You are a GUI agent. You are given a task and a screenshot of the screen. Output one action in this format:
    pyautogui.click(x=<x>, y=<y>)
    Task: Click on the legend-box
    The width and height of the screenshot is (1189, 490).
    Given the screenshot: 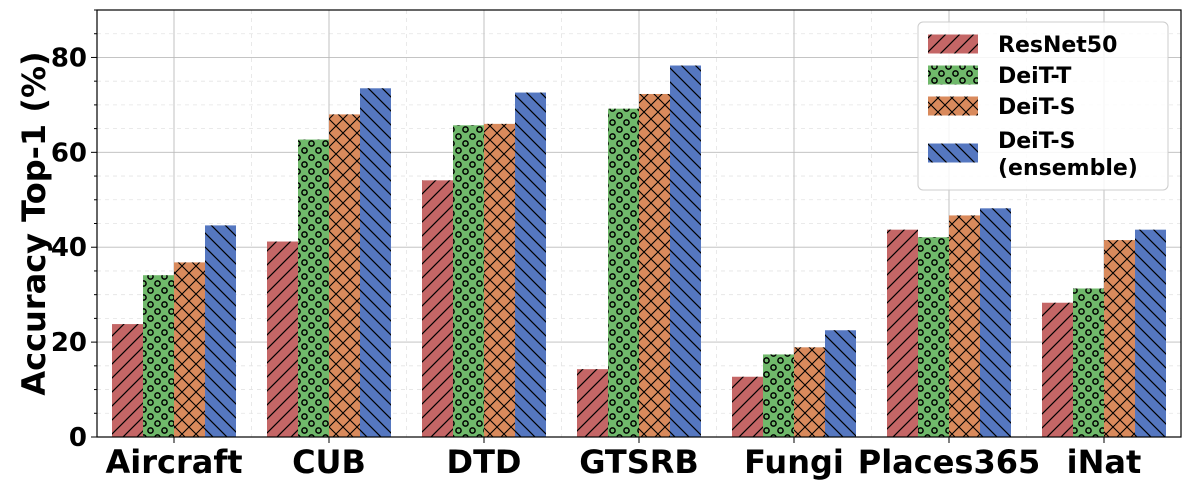 What is the action you would take?
    pyautogui.click(x=1043, y=106)
    